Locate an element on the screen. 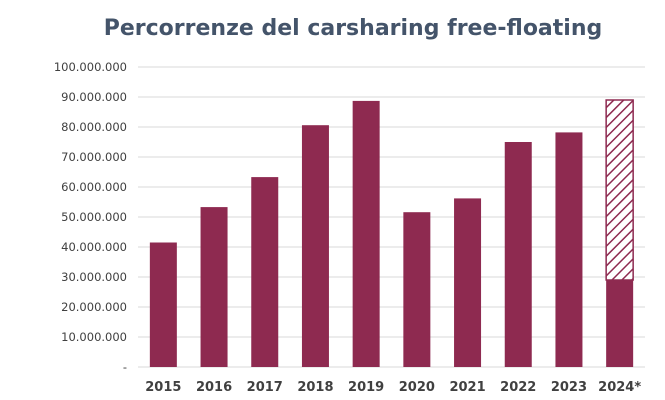 Image resolution: width=665 pixels, height=400 pixels. y-tick-label: 80.000.000 is located at coordinates (94, 127).